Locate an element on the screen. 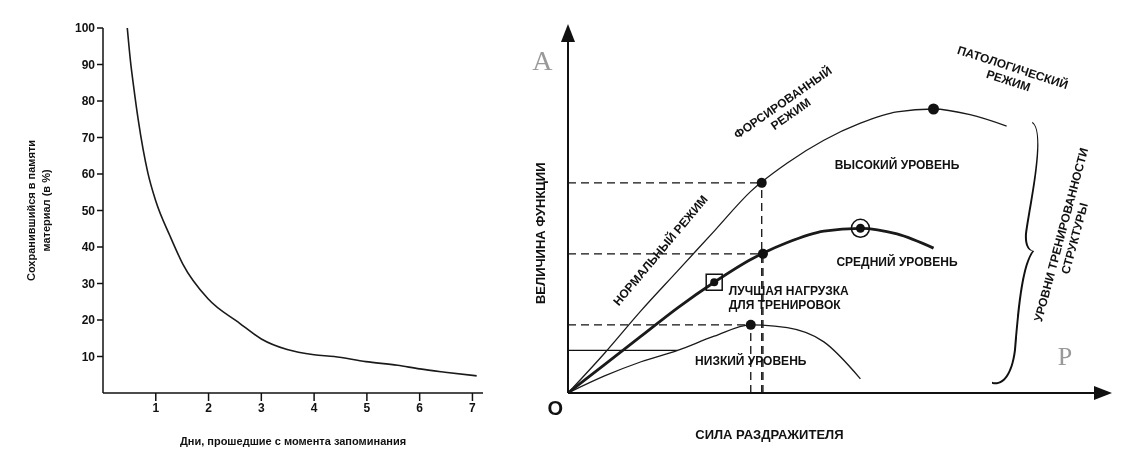  y-tick-label: 70 is located at coordinates (88, 137).